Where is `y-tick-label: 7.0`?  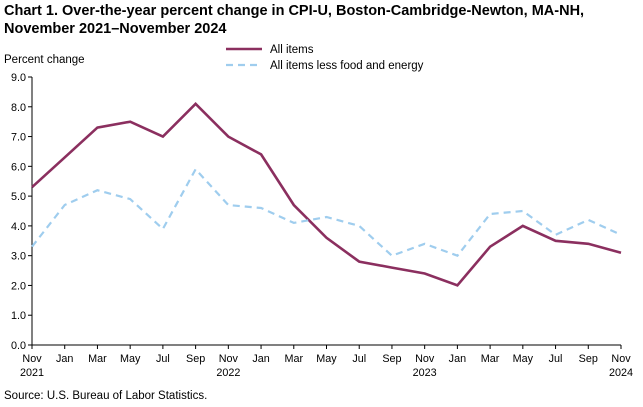
y-tick-label: 7.0 is located at coordinates (18, 138).